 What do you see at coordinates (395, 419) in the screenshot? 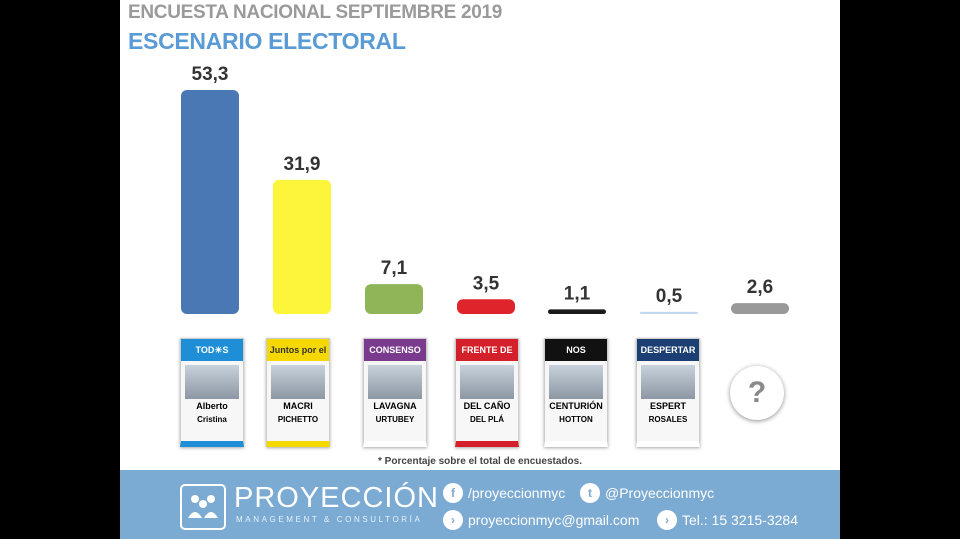
I see `ballot-candidate-2: URTUBEY` at bounding box center [395, 419].